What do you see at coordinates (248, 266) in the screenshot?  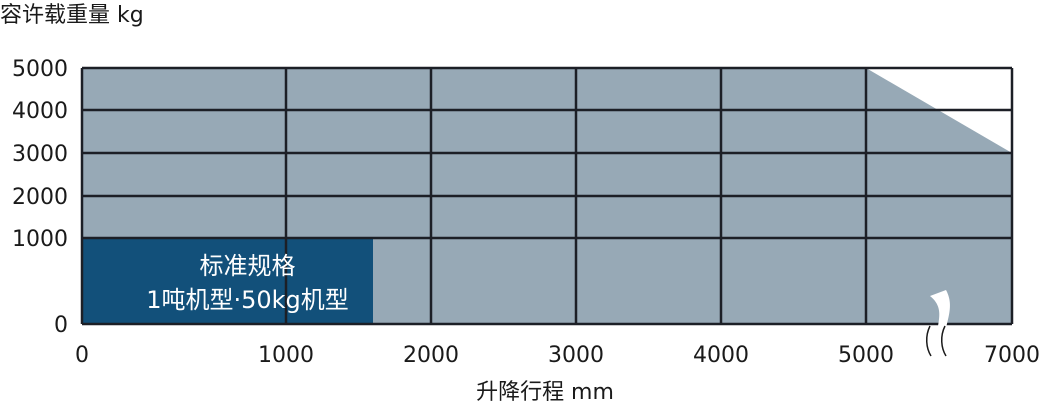 I see `region-label-line: 标准规格` at bounding box center [248, 266].